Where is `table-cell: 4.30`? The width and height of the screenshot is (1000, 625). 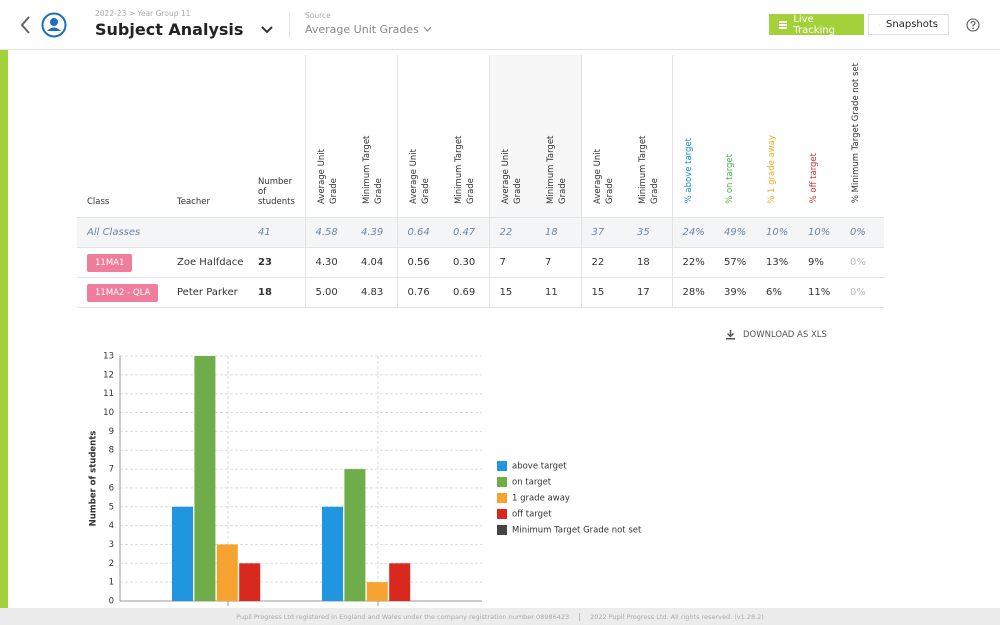
table-cell: 4.30 is located at coordinates (327, 261).